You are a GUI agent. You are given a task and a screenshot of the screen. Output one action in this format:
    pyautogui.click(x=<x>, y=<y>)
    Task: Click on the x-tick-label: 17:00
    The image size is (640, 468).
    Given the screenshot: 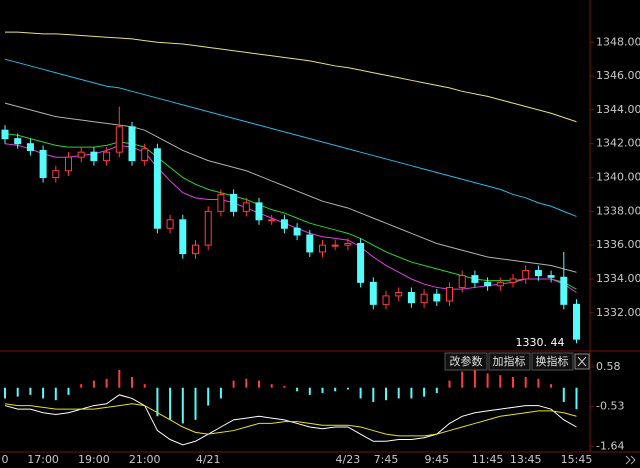 What is the action you would take?
    pyautogui.click(x=43, y=459)
    